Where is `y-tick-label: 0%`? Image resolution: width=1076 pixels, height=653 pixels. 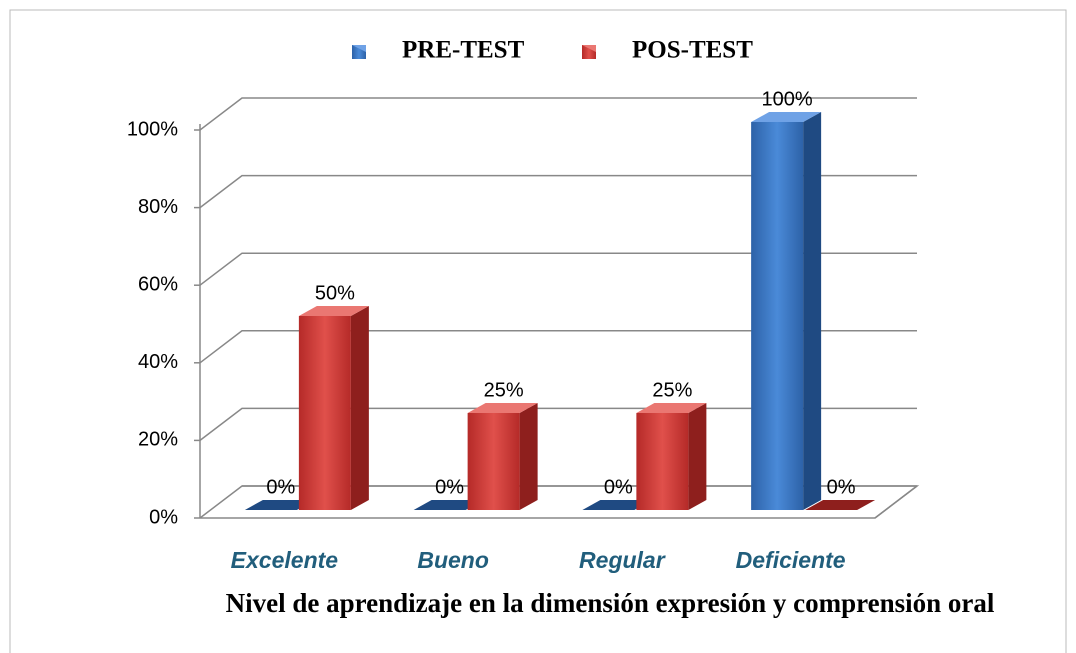
y-tick-label: 0% is located at coordinates (163, 517).